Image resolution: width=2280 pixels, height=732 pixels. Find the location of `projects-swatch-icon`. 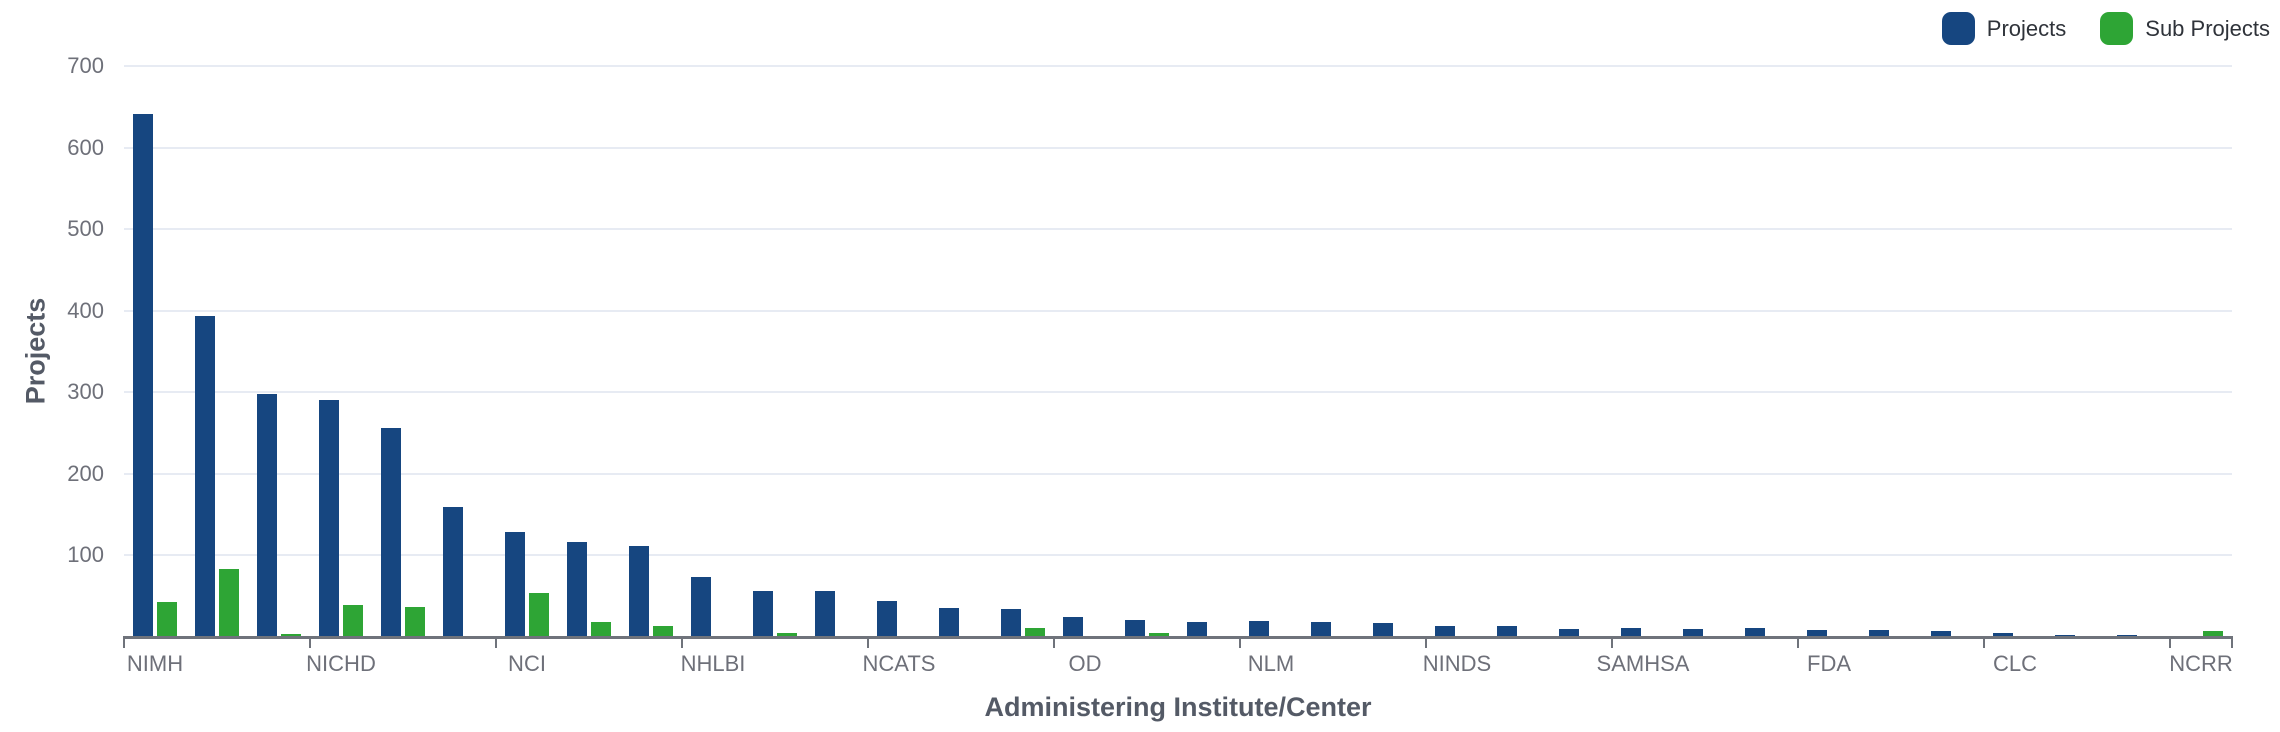

projects-swatch-icon is located at coordinates (1958, 28).